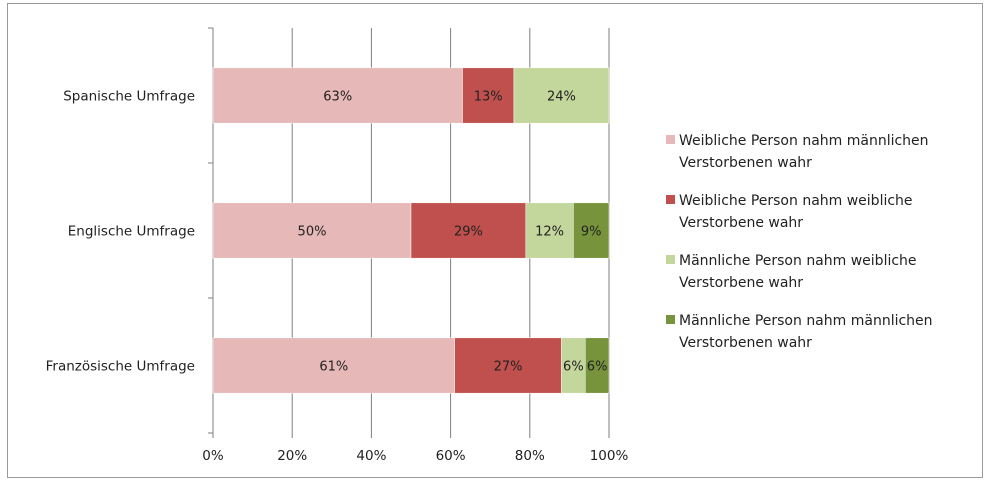 The image size is (989, 481). Describe the element at coordinates (806, 321) in the screenshot. I see `legend-entry-label: Männliche Person nahm männlichen` at that location.